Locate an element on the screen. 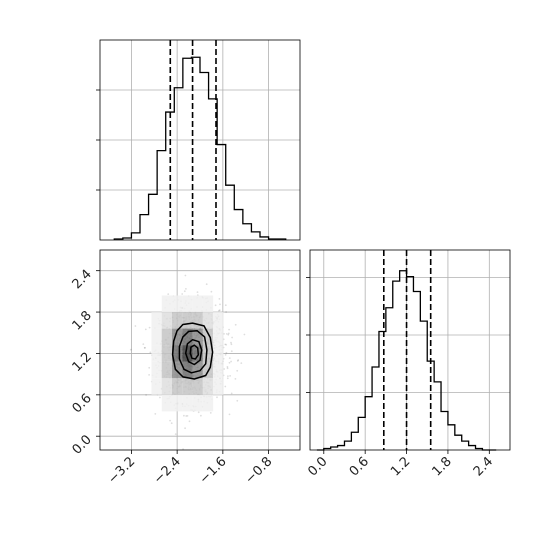  hist-x-yticks is located at coordinates (98, 140).